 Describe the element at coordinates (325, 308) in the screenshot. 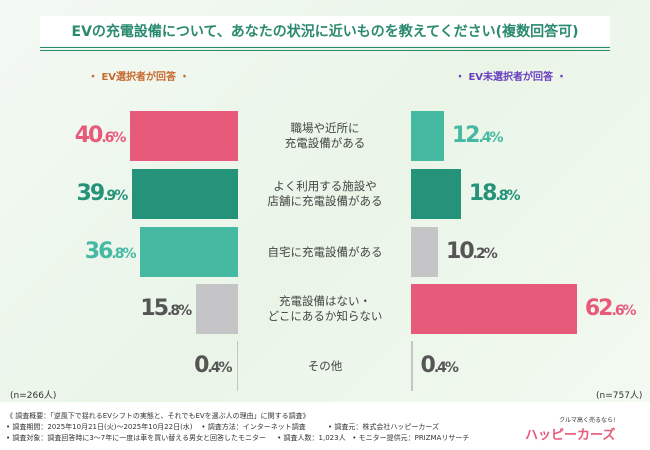

I see `category-label: 充電設備はない・ どこにあるか知らない` at that location.